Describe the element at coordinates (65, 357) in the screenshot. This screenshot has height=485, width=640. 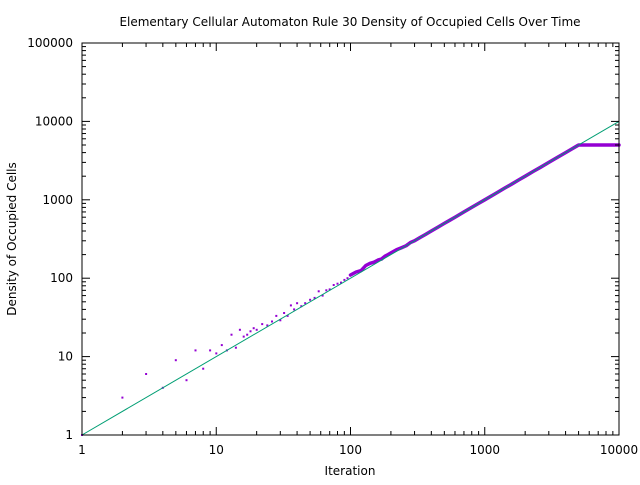
I see `y-tick-label: 10` at that location.